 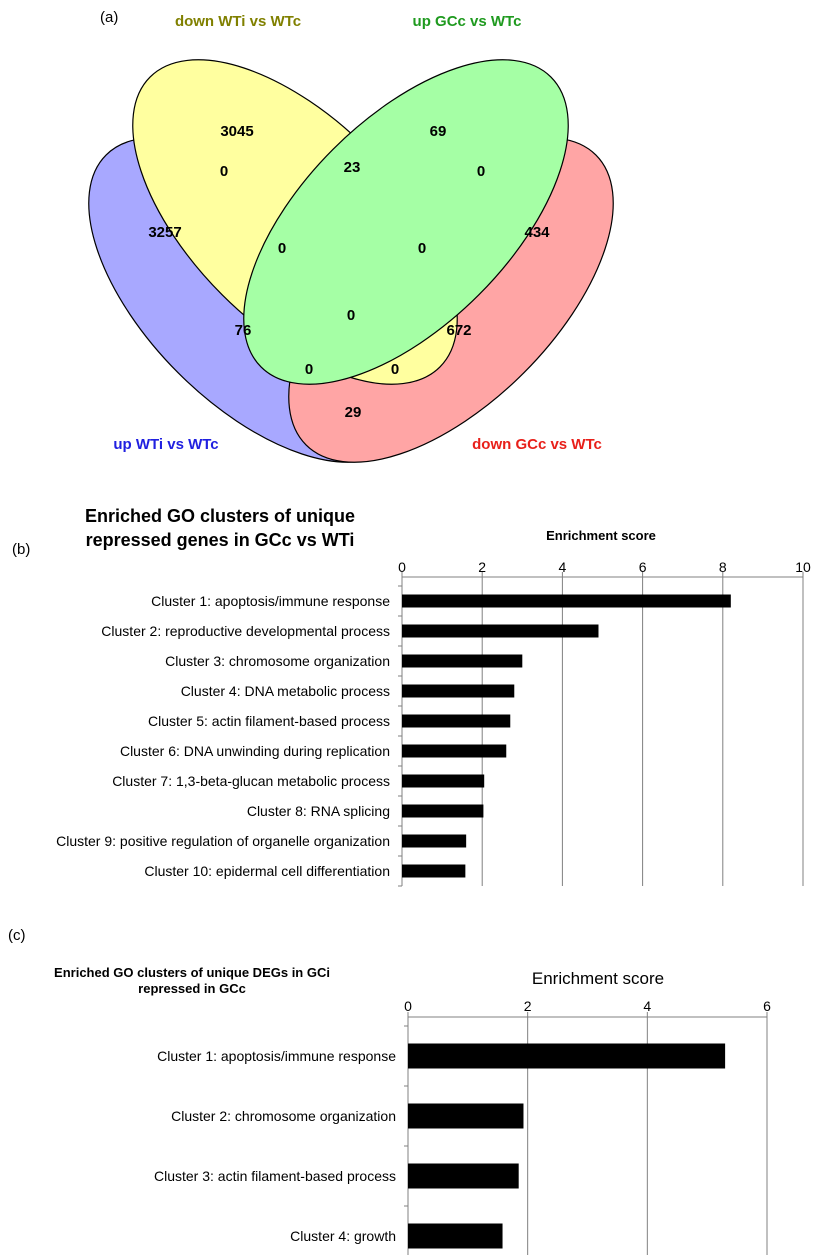 What do you see at coordinates (192, 988) in the screenshot?
I see `panel-c-title-line2: repressed in GCc` at bounding box center [192, 988].